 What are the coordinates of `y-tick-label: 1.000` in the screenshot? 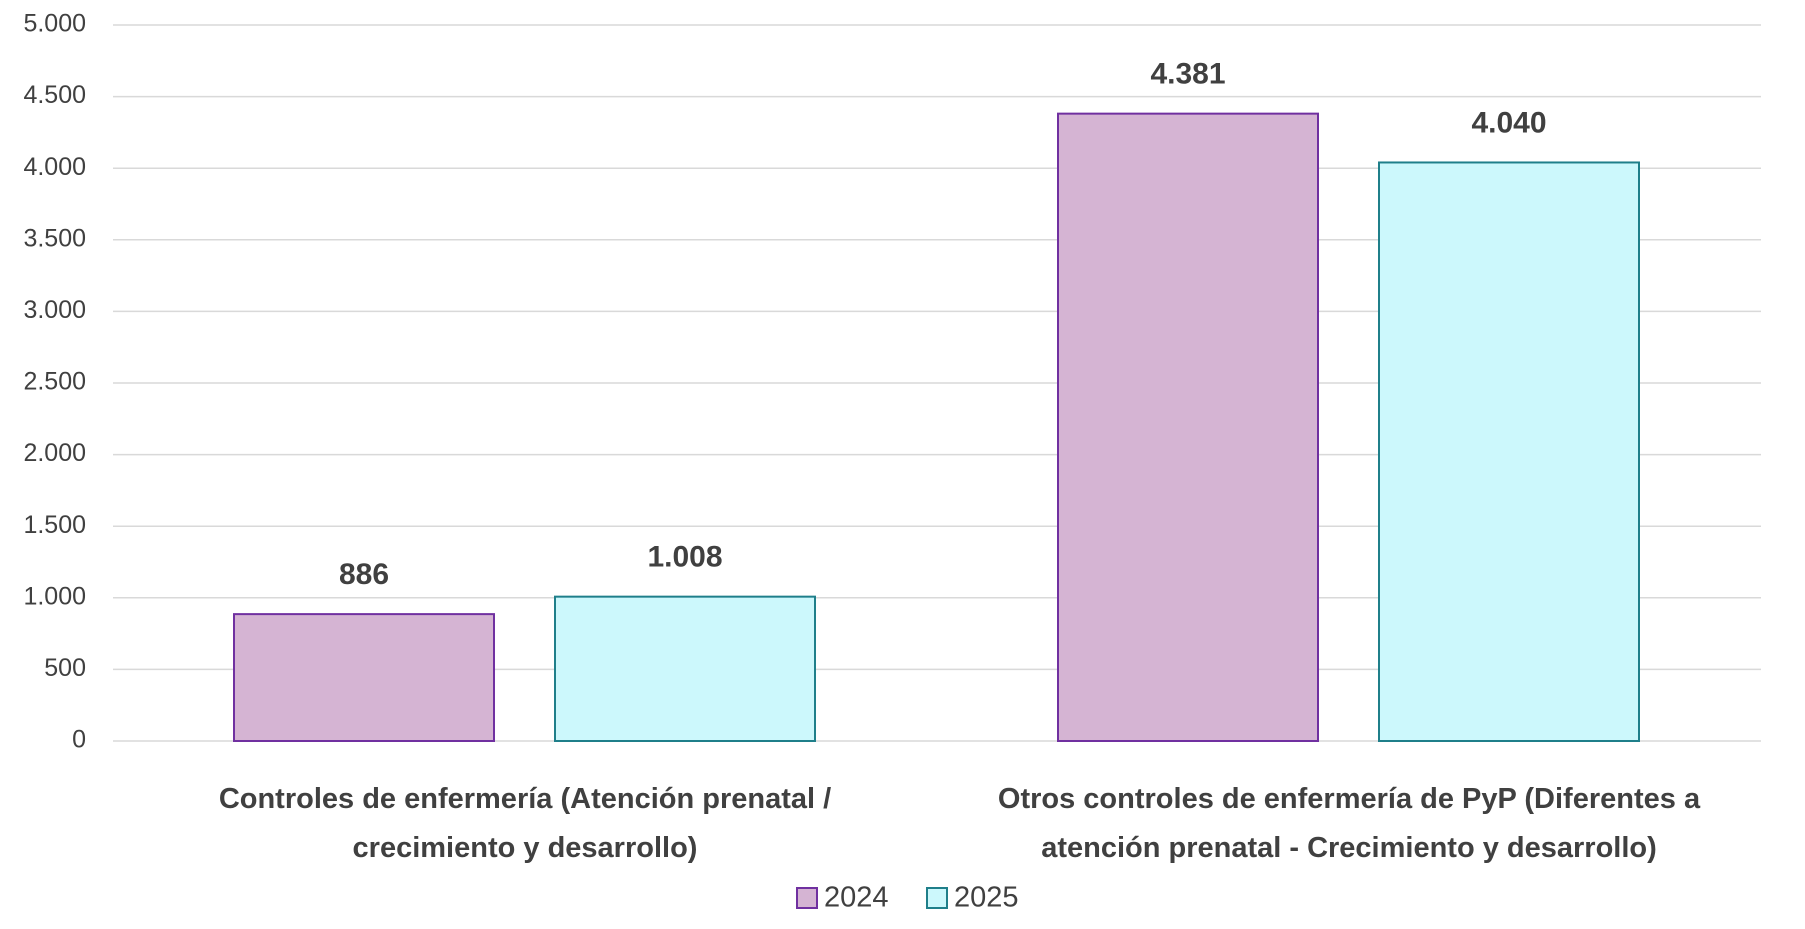 It's located at (54, 596).